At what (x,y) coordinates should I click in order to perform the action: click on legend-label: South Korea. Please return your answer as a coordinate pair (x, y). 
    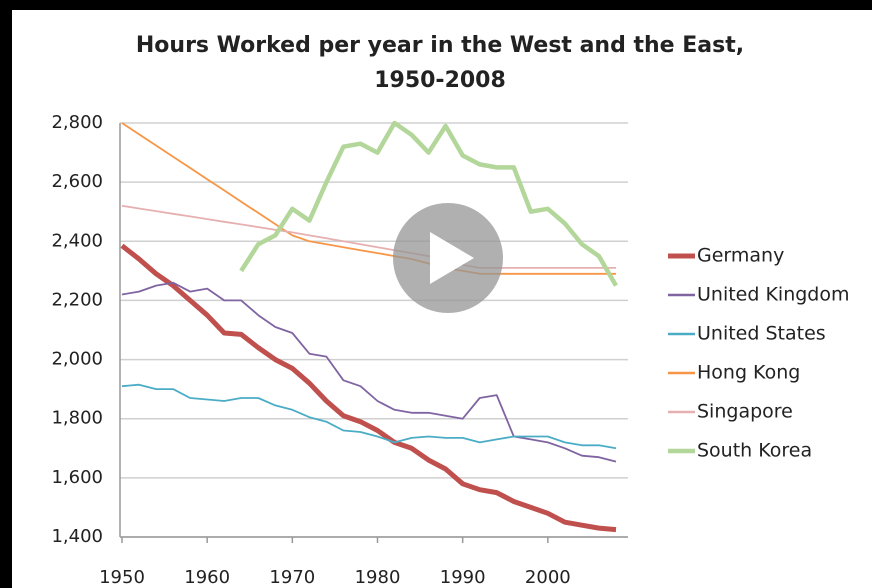
    Looking at the image, I should click on (754, 451).